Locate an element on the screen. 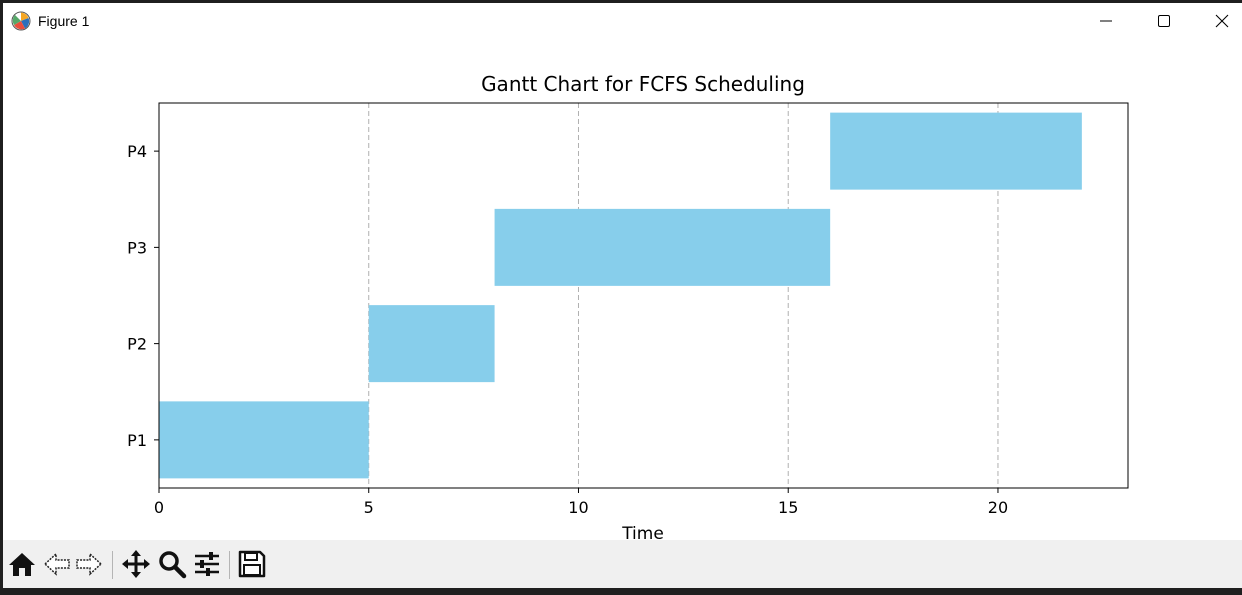  x-tick-label: 0 is located at coordinates (159, 507).